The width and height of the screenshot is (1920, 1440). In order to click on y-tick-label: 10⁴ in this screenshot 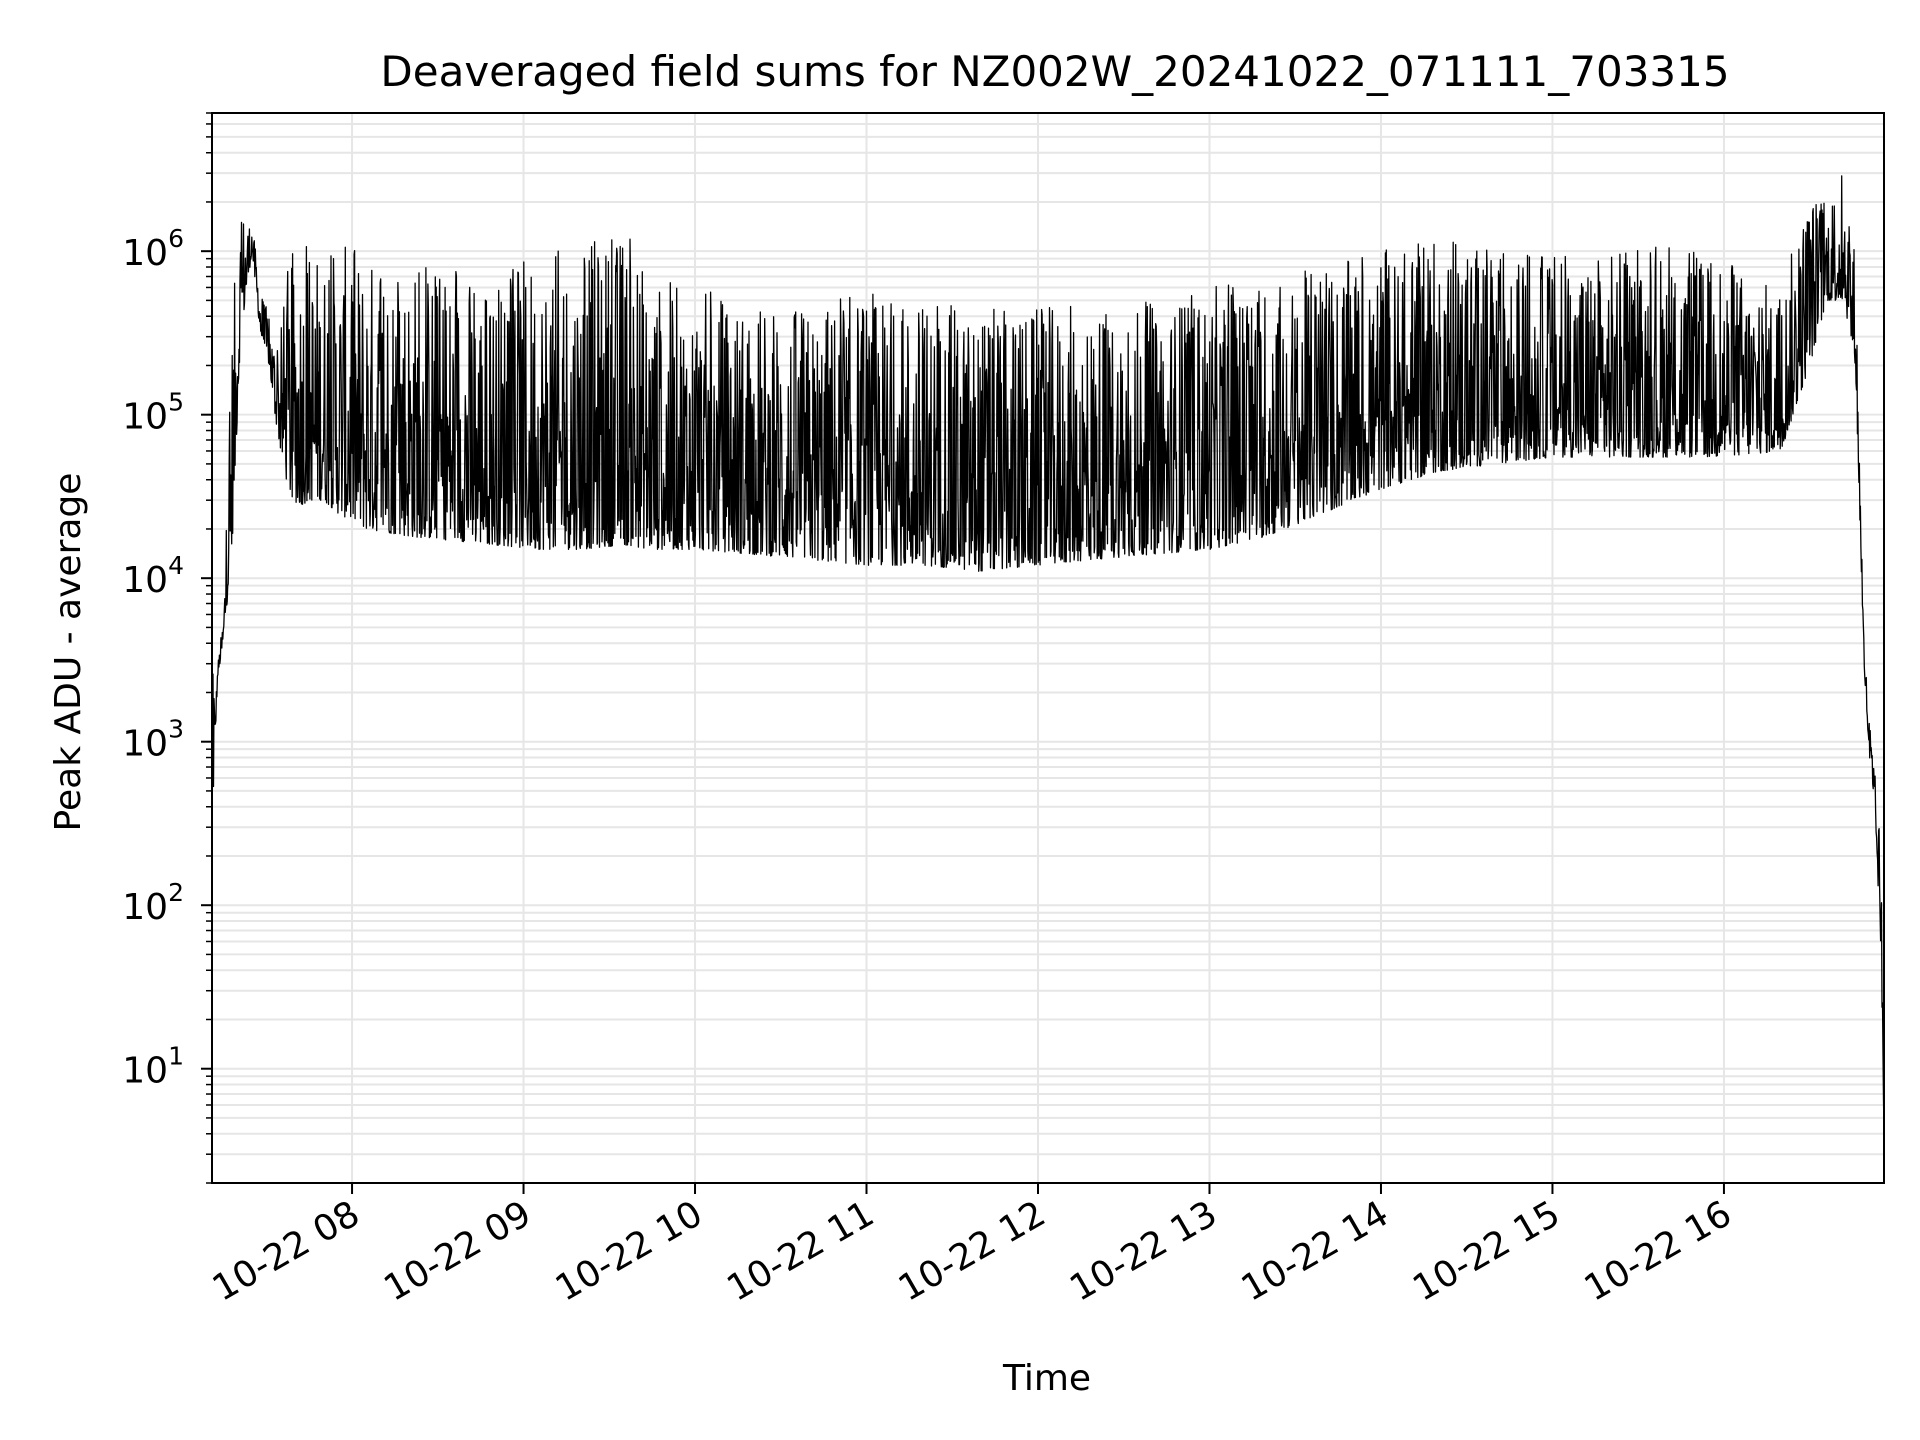, I will do `click(153, 576)`.